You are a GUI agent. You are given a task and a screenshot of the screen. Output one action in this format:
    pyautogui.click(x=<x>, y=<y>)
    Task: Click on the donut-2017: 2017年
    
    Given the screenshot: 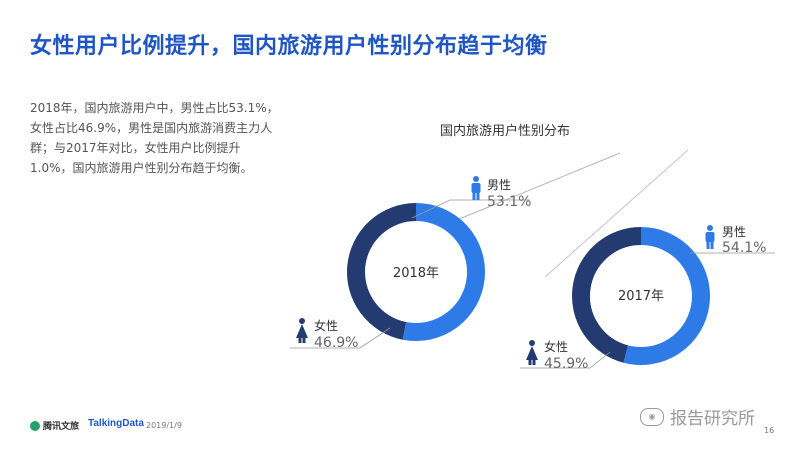 What is the action you would take?
    pyautogui.click(x=641, y=296)
    